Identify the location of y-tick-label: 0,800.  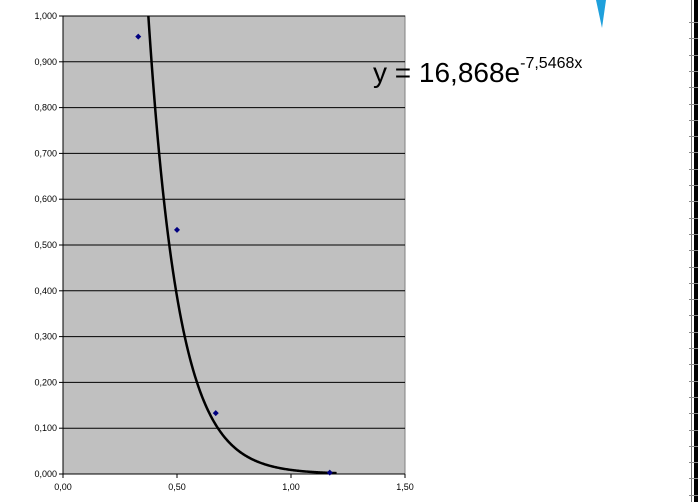
(45, 108).